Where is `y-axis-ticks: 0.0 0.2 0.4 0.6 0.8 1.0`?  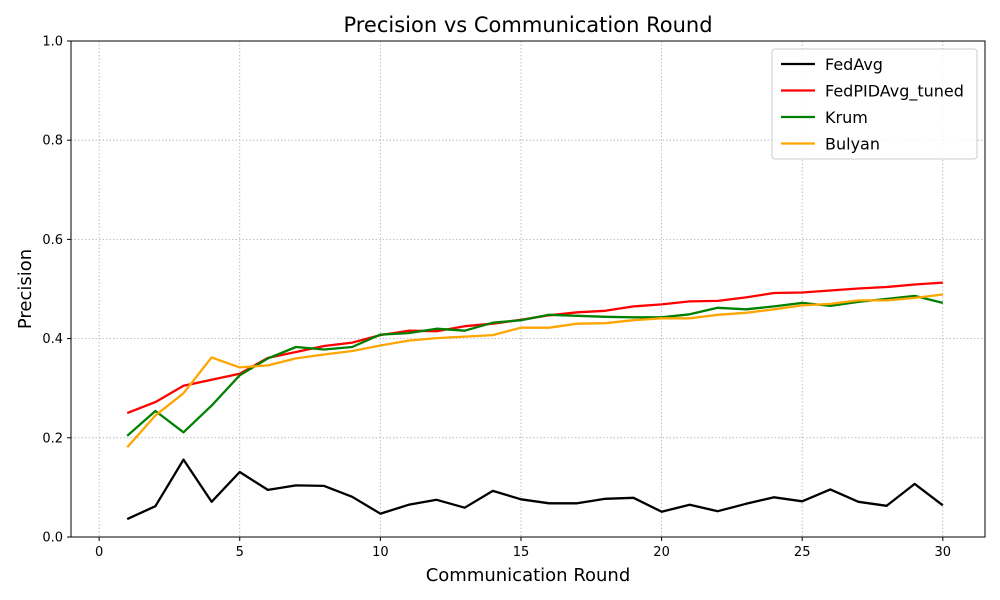
y-axis-ticks: 0.0 0.2 0.4 0.6 0.8 1.0 is located at coordinates (56, 290).